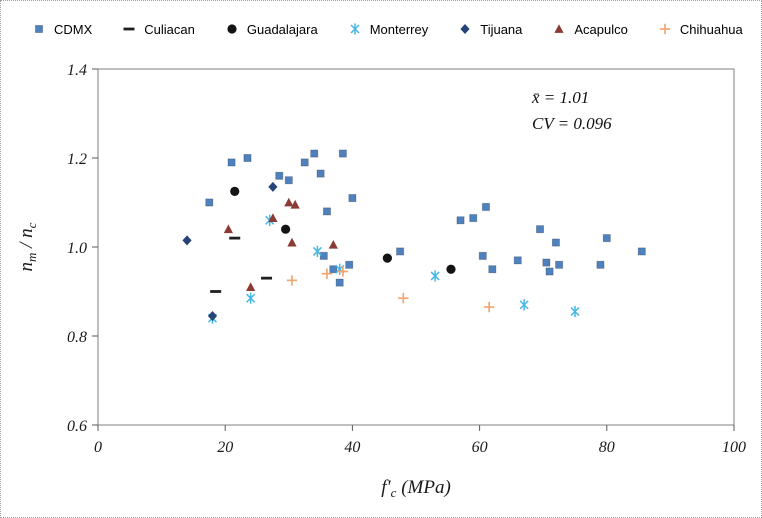 This screenshot has width=762, height=518. I want to click on legend-item-guadalajara: Guadalajara, so click(270, 29).